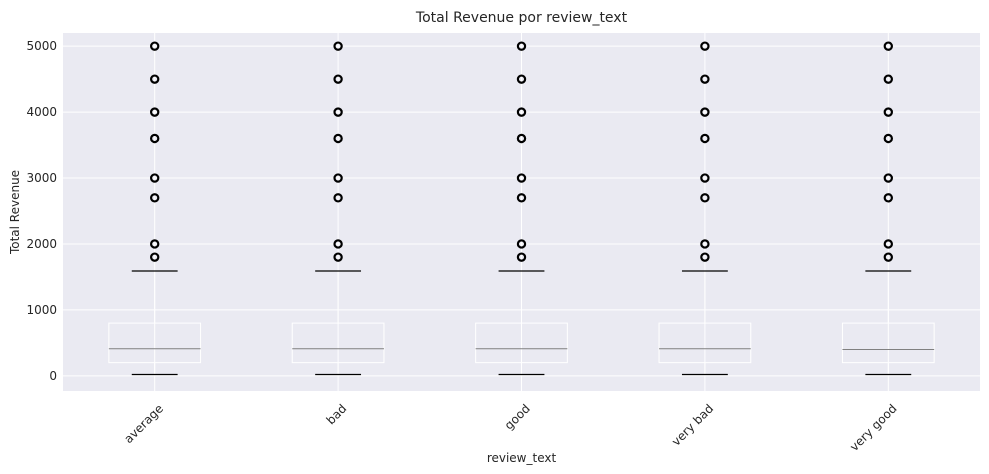 The height and width of the screenshot is (474, 989). What do you see at coordinates (41, 211) in the screenshot?
I see `y-tick-labels: 0 1000 2000 3000 4000 5000` at bounding box center [41, 211].